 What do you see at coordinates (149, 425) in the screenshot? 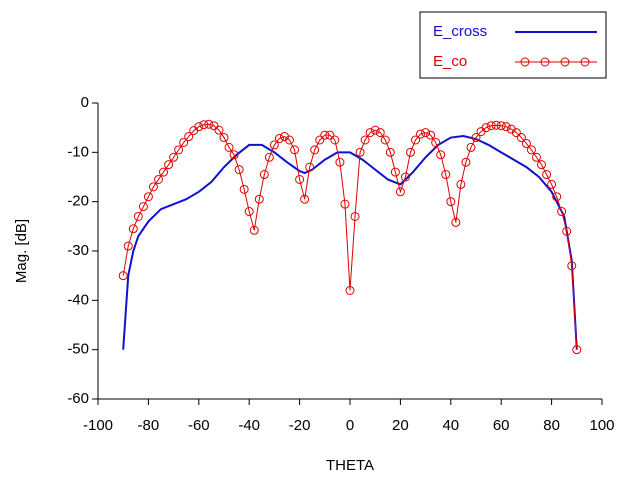
I see `x-tick-label: -80` at bounding box center [149, 425].